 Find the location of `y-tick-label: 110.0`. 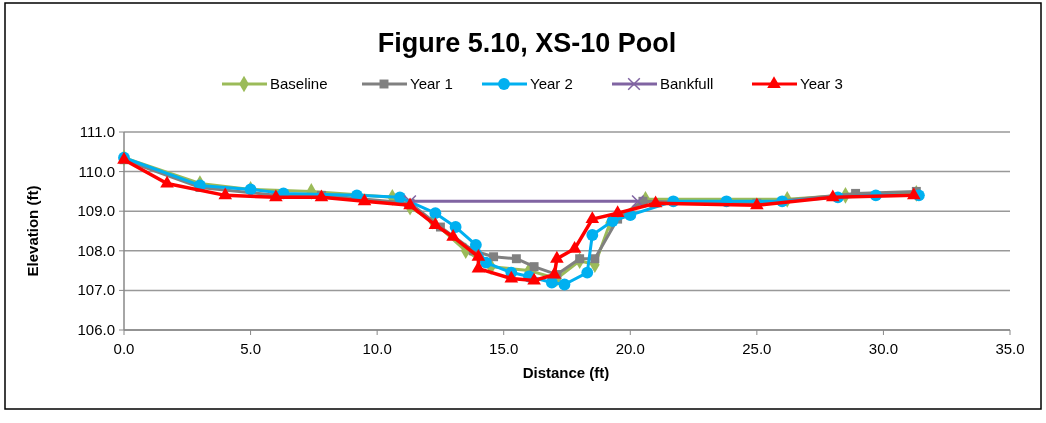

y-tick-label: 110.0 is located at coordinates (96, 171).